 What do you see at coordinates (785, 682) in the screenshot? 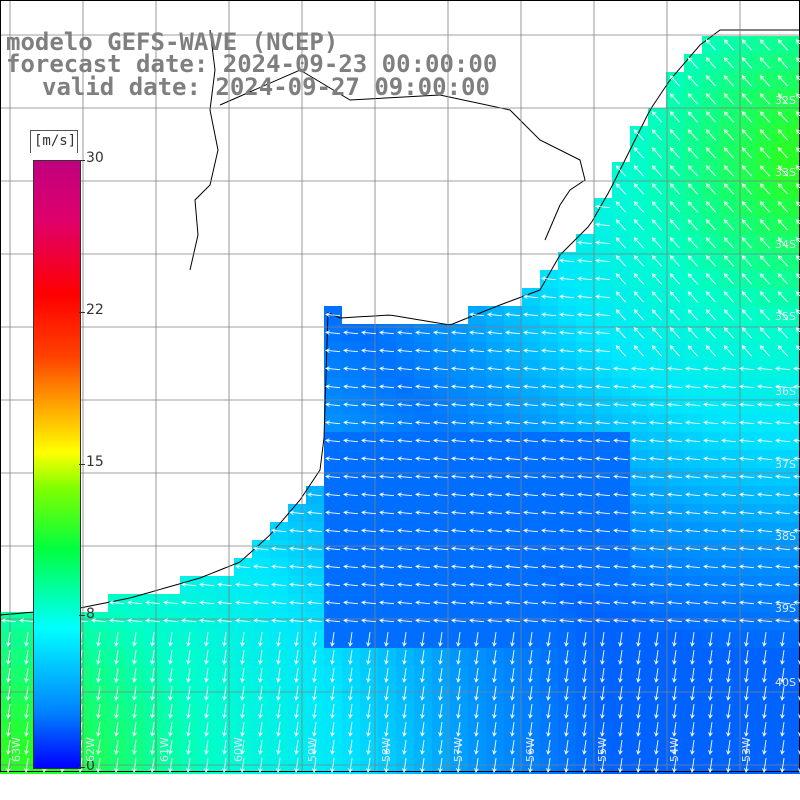
I see `lat-label: 40S` at bounding box center [785, 682].